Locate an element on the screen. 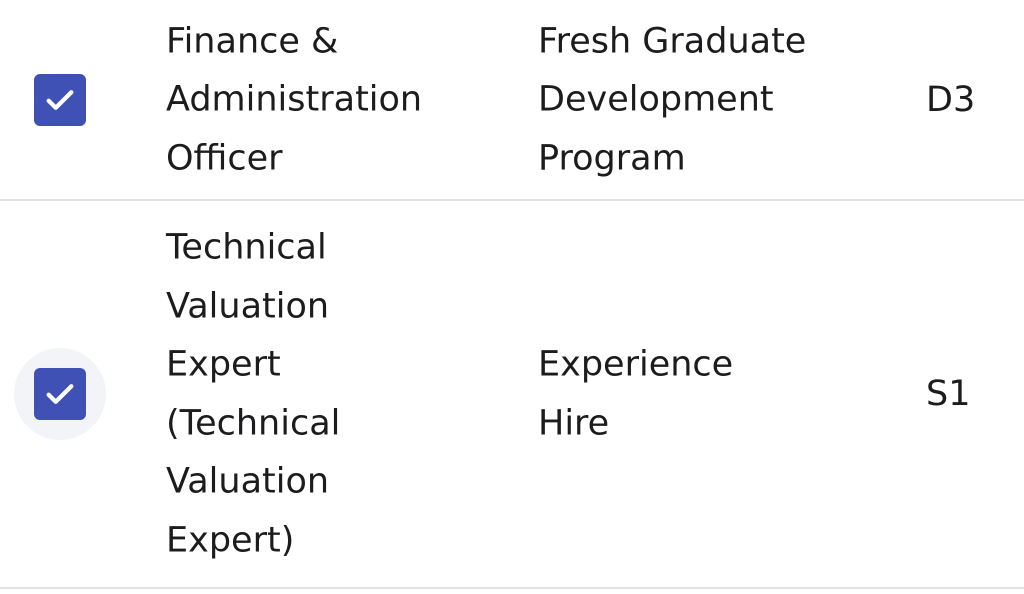 This screenshot has height=594, width=1024. grade: D3 is located at coordinates (951, 99).